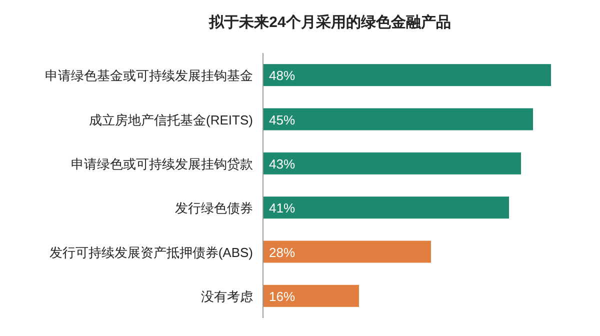  What do you see at coordinates (282, 120) in the screenshot?
I see `data-label: 45%` at bounding box center [282, 120].